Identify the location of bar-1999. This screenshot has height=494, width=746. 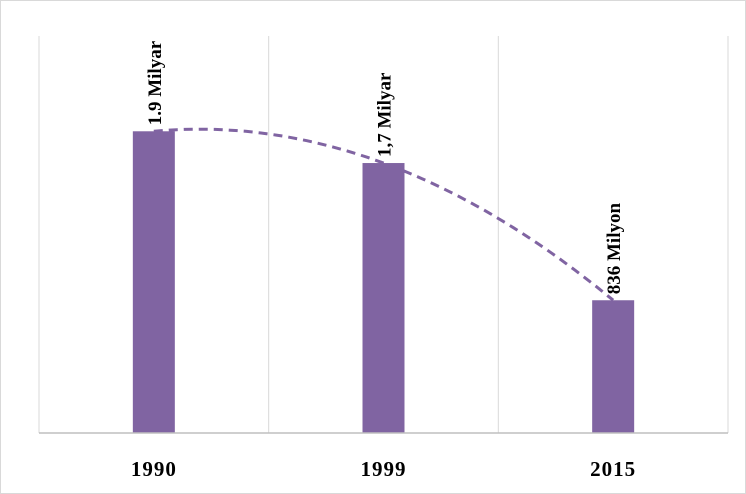
(383, 298).